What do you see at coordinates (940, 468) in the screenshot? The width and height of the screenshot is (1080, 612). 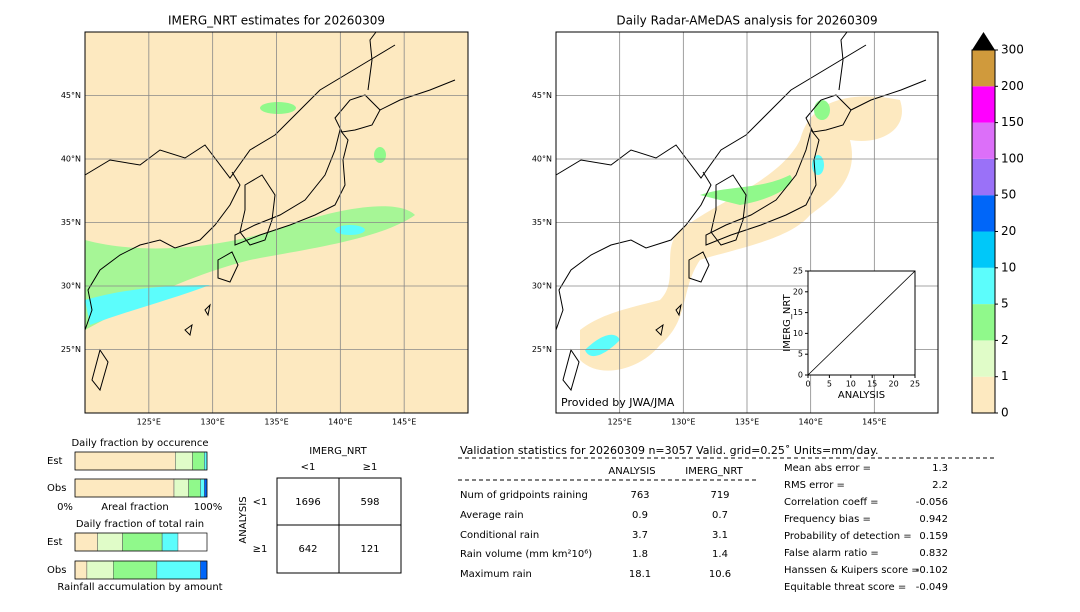 I see `label: 1.3` at bounding box center [940, 468].